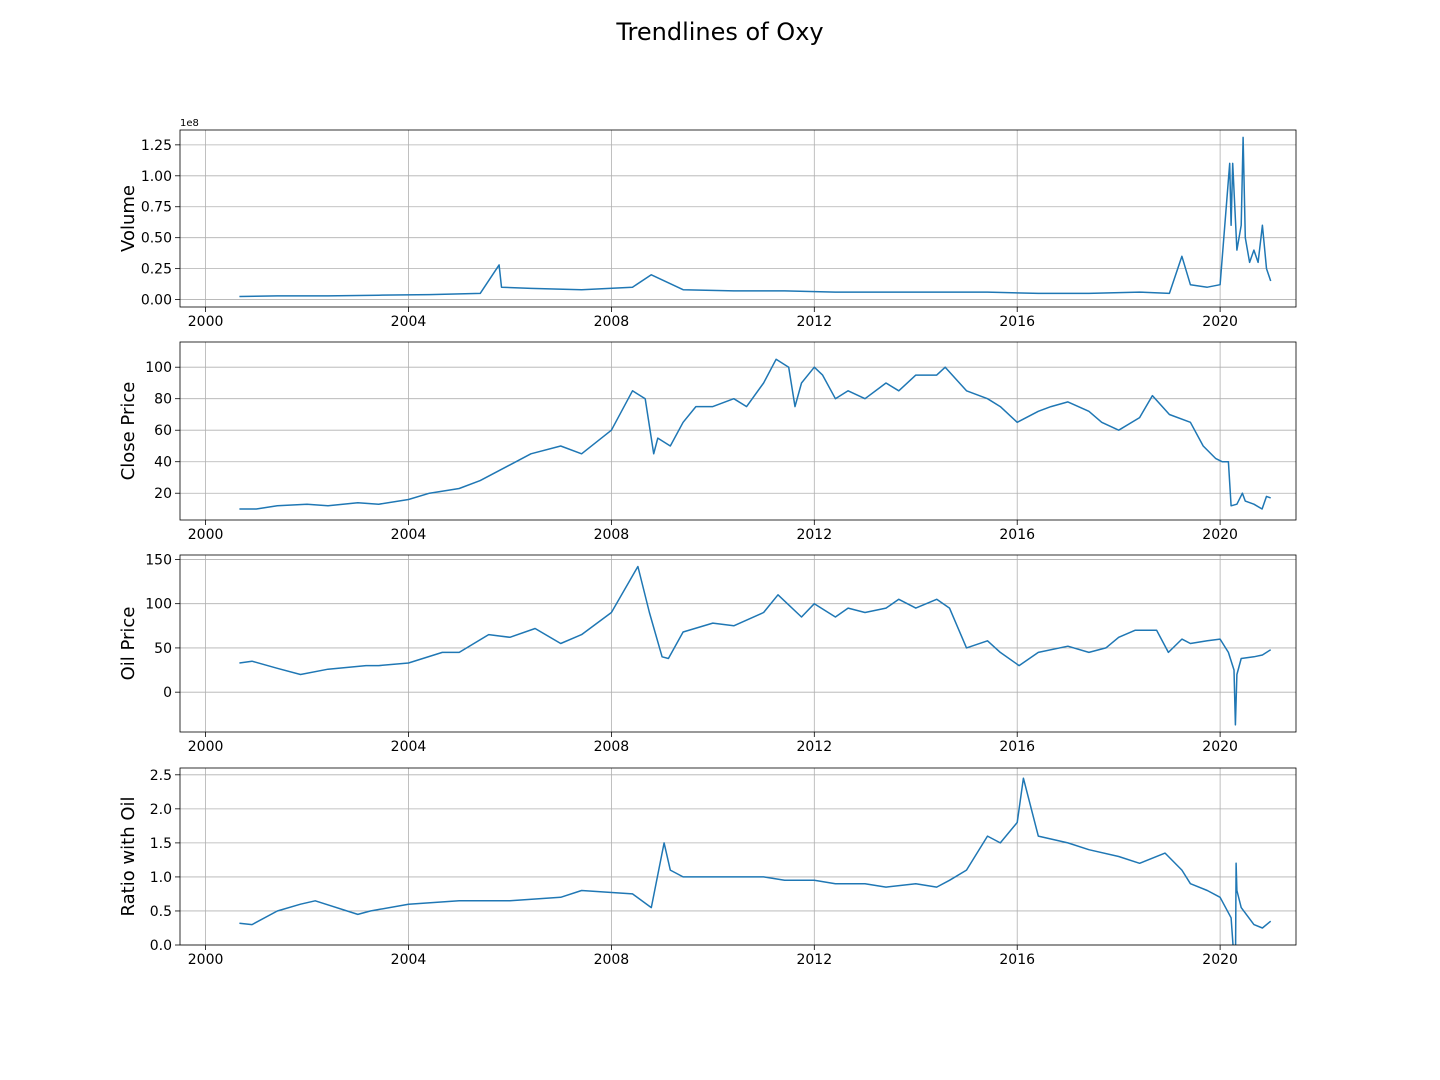 The image size is (1440, 1080). What do you see at coordinates (161, 844) in the screenshot?
I see `y-tick-label: 1.5` at bounding box center [161, 844].